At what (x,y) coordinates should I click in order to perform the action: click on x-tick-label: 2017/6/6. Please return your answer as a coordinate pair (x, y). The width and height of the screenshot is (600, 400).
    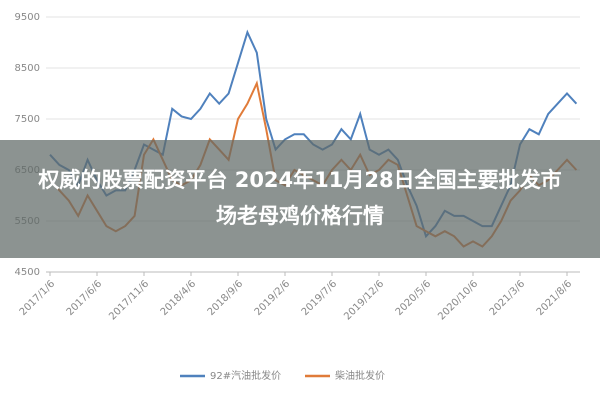
    Looking at the image, I should click on (85, 298).